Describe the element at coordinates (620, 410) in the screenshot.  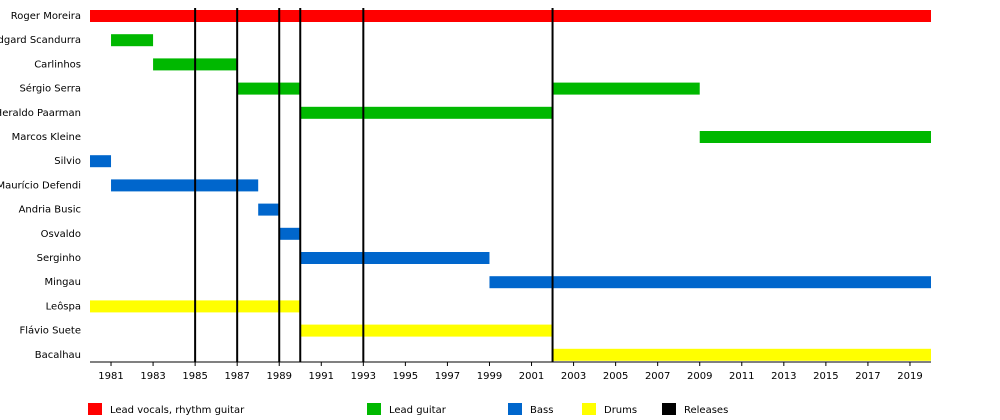
I see `legend-label: Drums` at that location.